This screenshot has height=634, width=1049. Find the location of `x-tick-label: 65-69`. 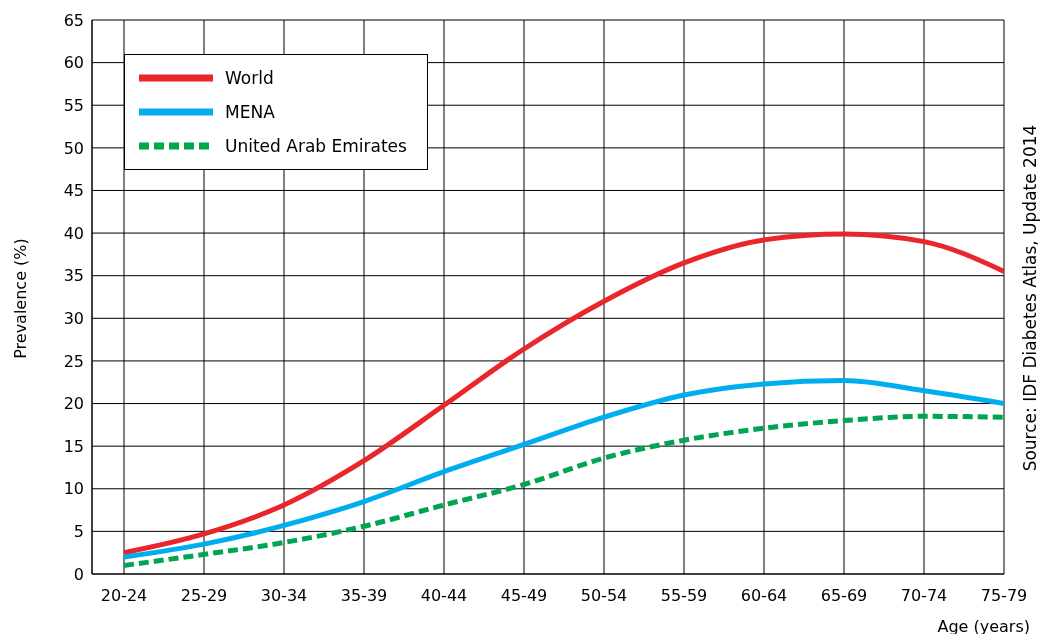

x-tick-label: 65-69 is located at coordinates (844, 596).